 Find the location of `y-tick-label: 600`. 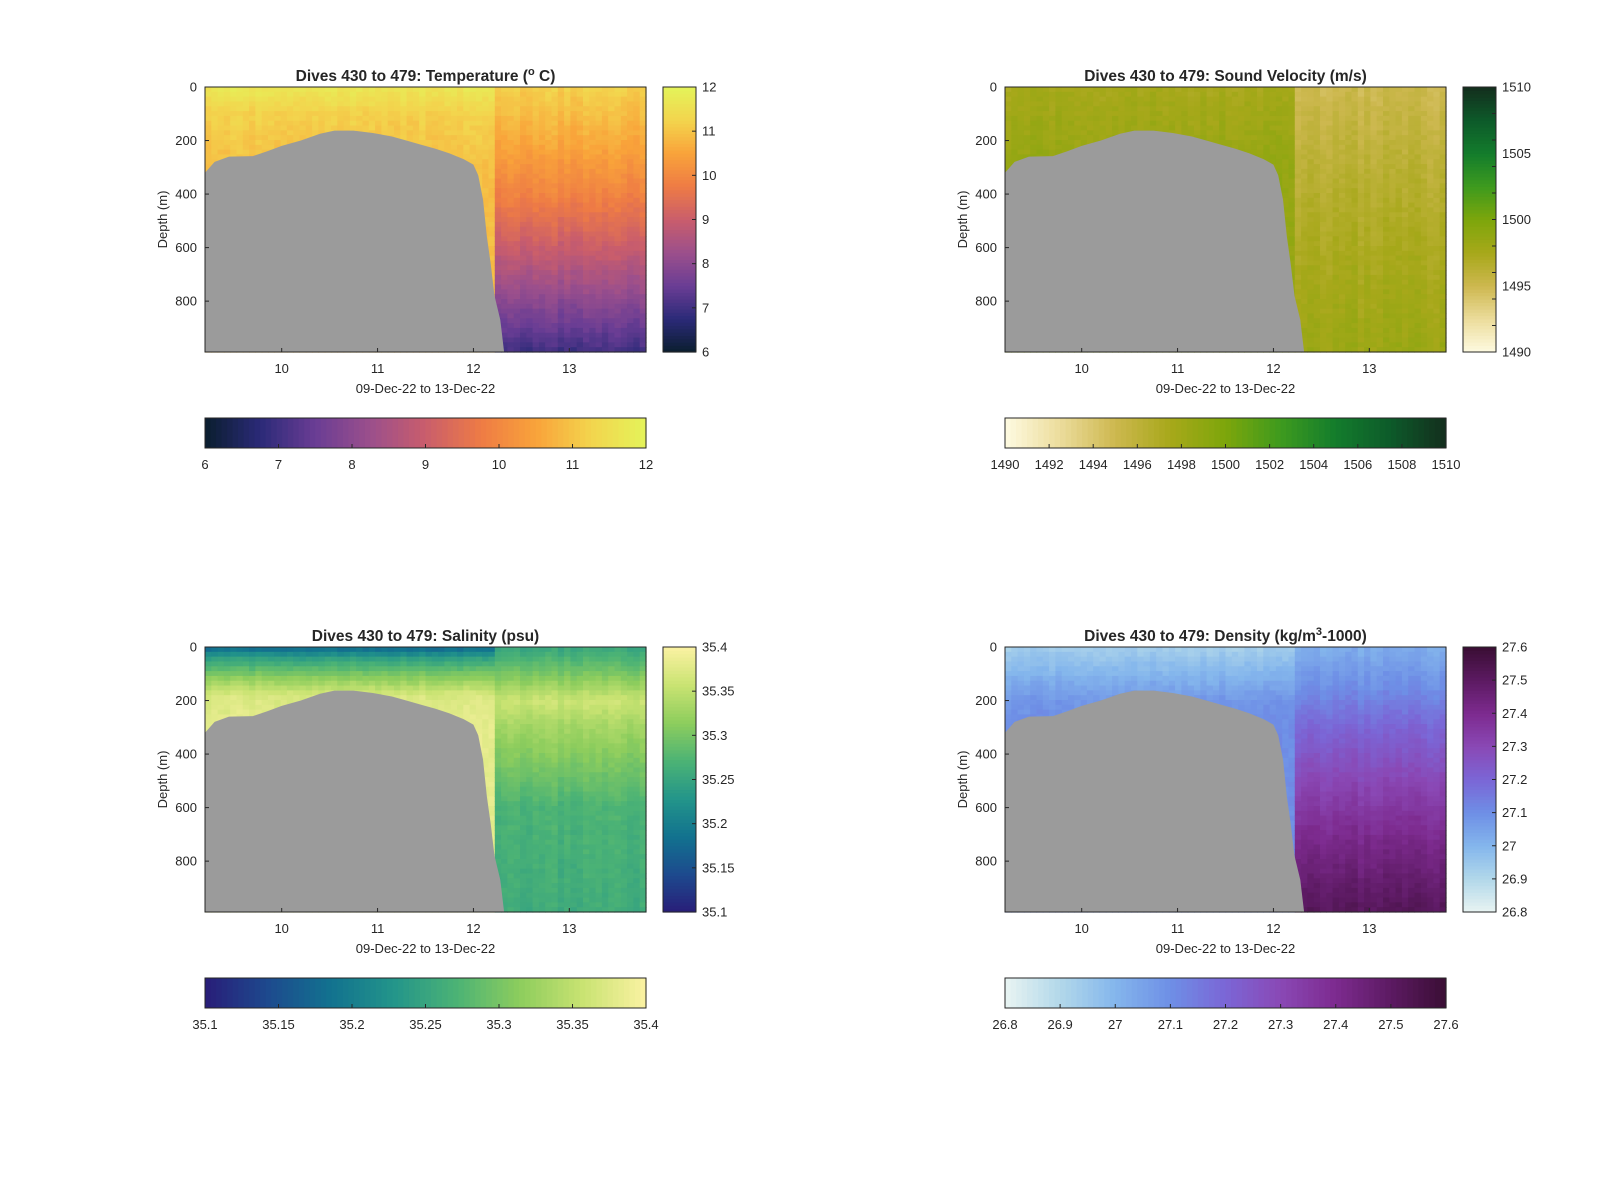

y-tick-label: 600 is located at coordinates (186, 247).